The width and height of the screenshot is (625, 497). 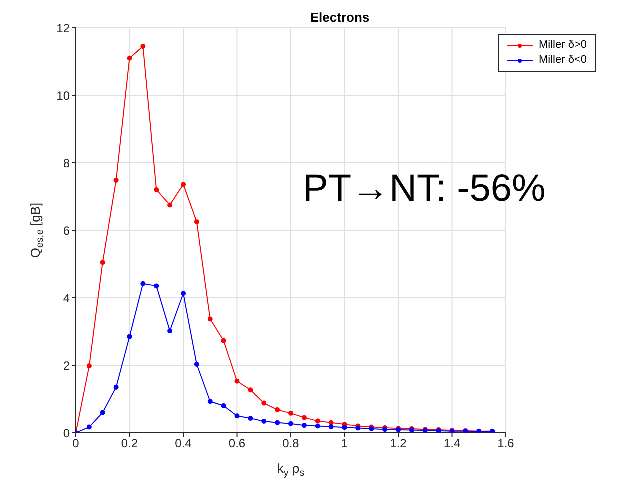 What do you see at coordinates (66, 365) in the screenshot?
I see `y-tick-label: 2` at bounding box center [66, 365].